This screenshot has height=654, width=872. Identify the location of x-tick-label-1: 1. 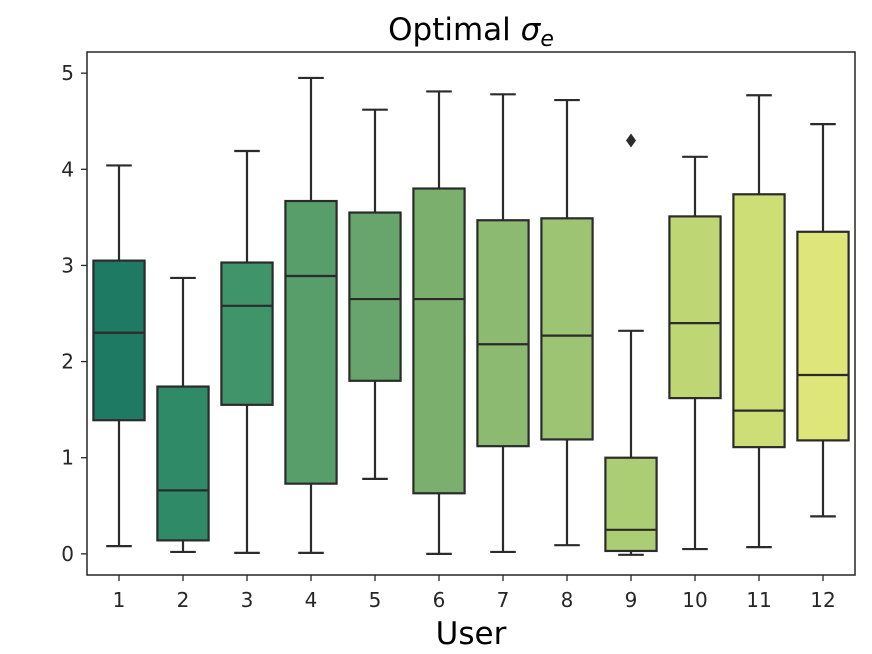
(119, 600).